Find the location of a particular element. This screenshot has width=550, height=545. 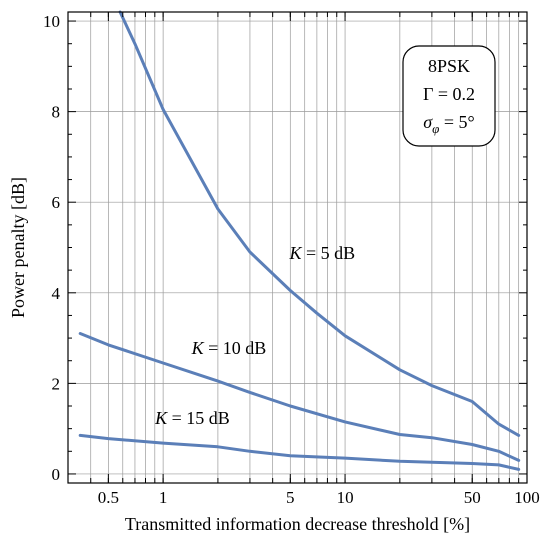

series-annotations: K = 5 dBK = 10 dBK = 15 dB is located at coordinates (254, 335).